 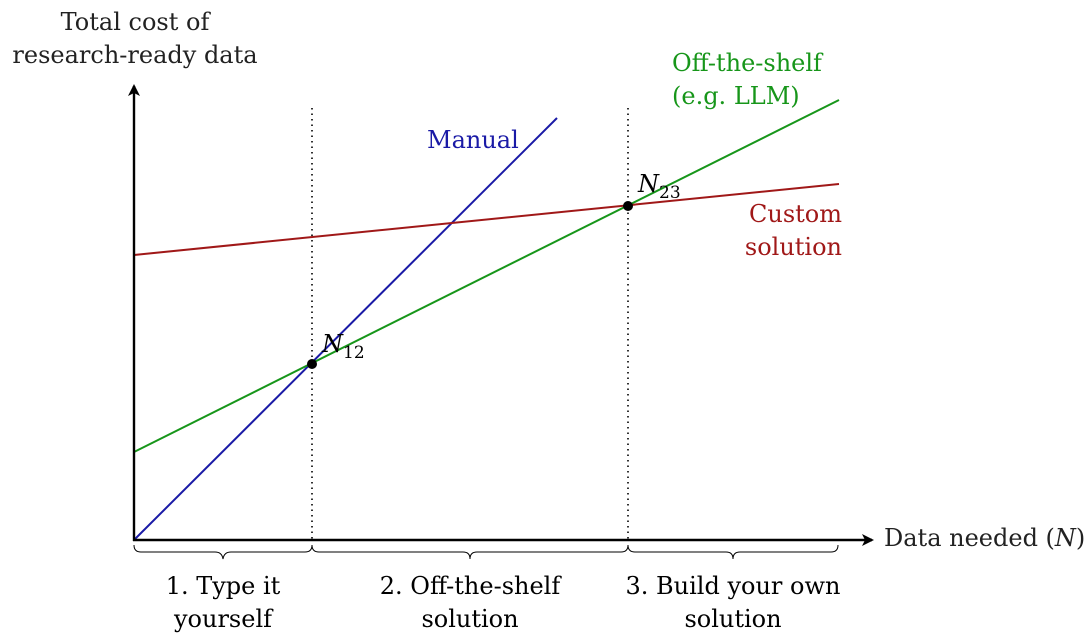 What do you see at coordinates (222, 619) in the screenshot?
I see `region-1-line2: yourself` at bounding box center [222, 619].